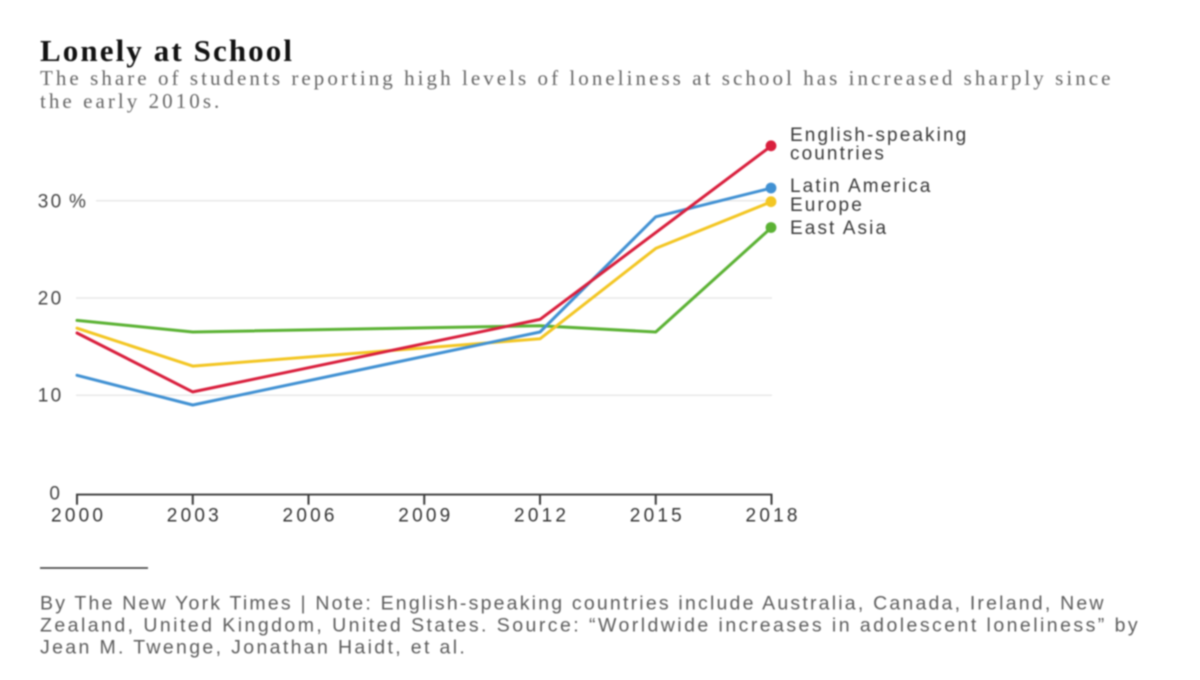 Image resolution: width=1200 pixels, height=680 pixels. What do you see at coordinates (167, 50) in the screenshot?
I see `svg-text: Lonely at School` at bounding box center [167, 50].